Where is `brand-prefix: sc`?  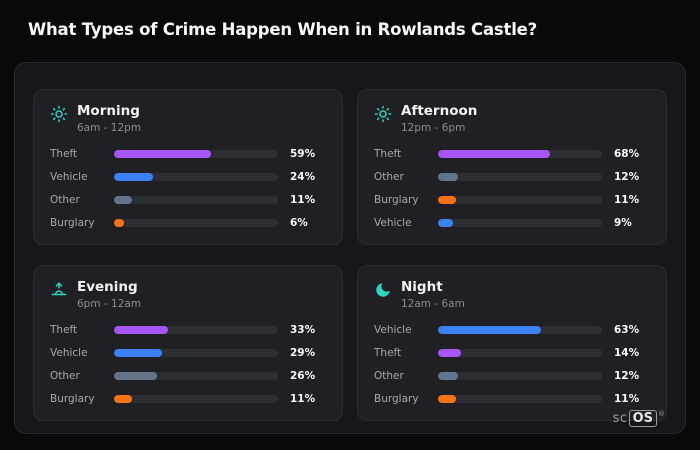
brand-prefix: sc is located at coordinates (620, 418).